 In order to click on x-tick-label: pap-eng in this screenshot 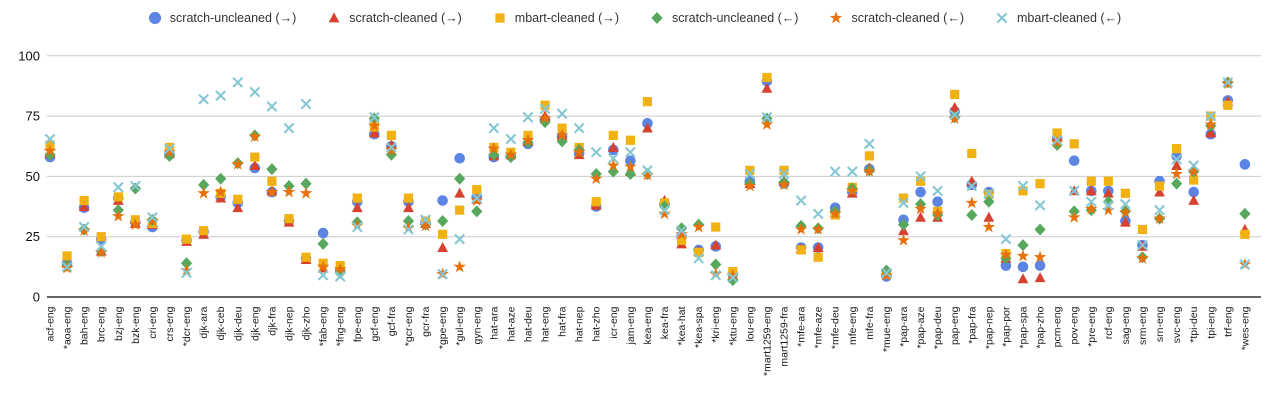, I will do `click(955, 325)`.